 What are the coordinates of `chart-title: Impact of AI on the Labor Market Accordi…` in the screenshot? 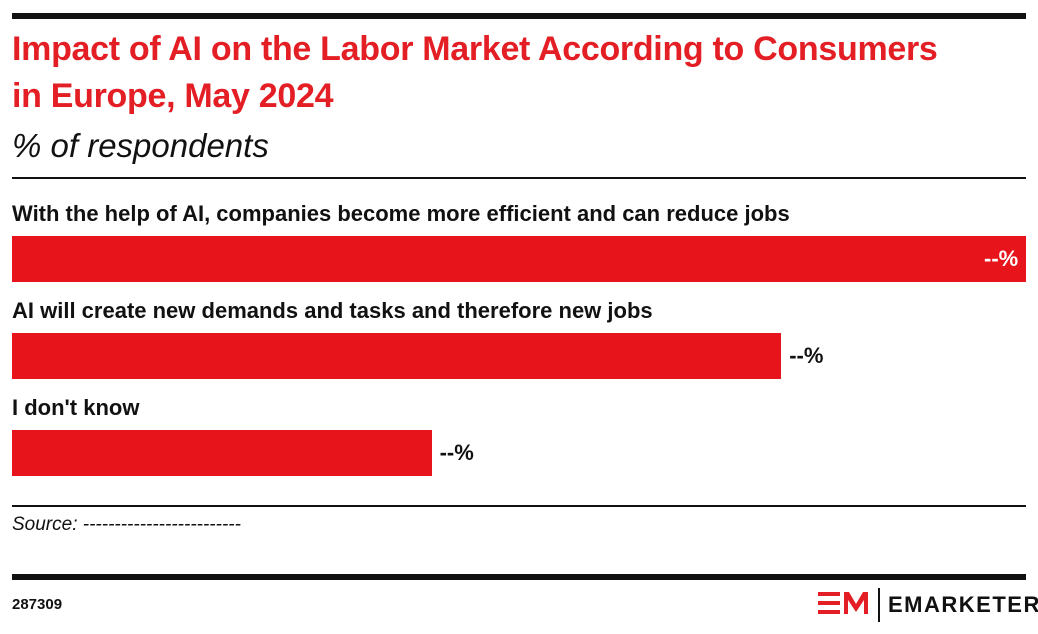 It's located at (475, 72).